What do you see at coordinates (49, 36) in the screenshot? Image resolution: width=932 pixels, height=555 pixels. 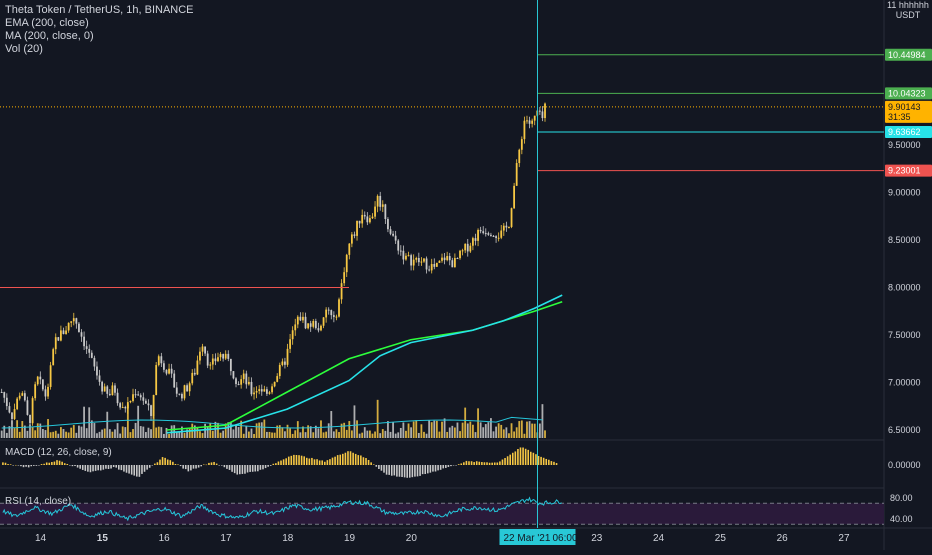 I see `indicator-ma-label: MA (200, close, 0)` at bounding box center [49, 36].